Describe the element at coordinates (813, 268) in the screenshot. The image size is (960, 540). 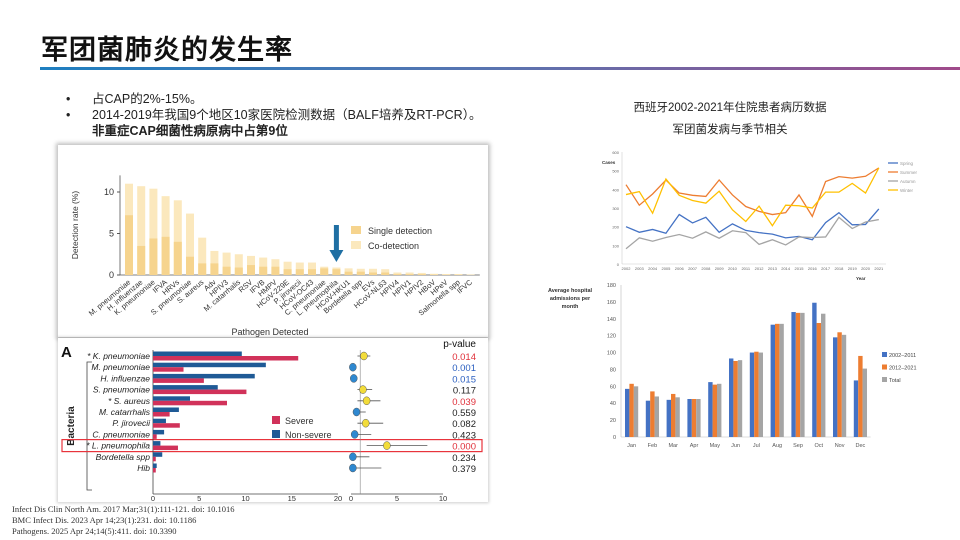
I see `x-tick-label: 2016` at that location.